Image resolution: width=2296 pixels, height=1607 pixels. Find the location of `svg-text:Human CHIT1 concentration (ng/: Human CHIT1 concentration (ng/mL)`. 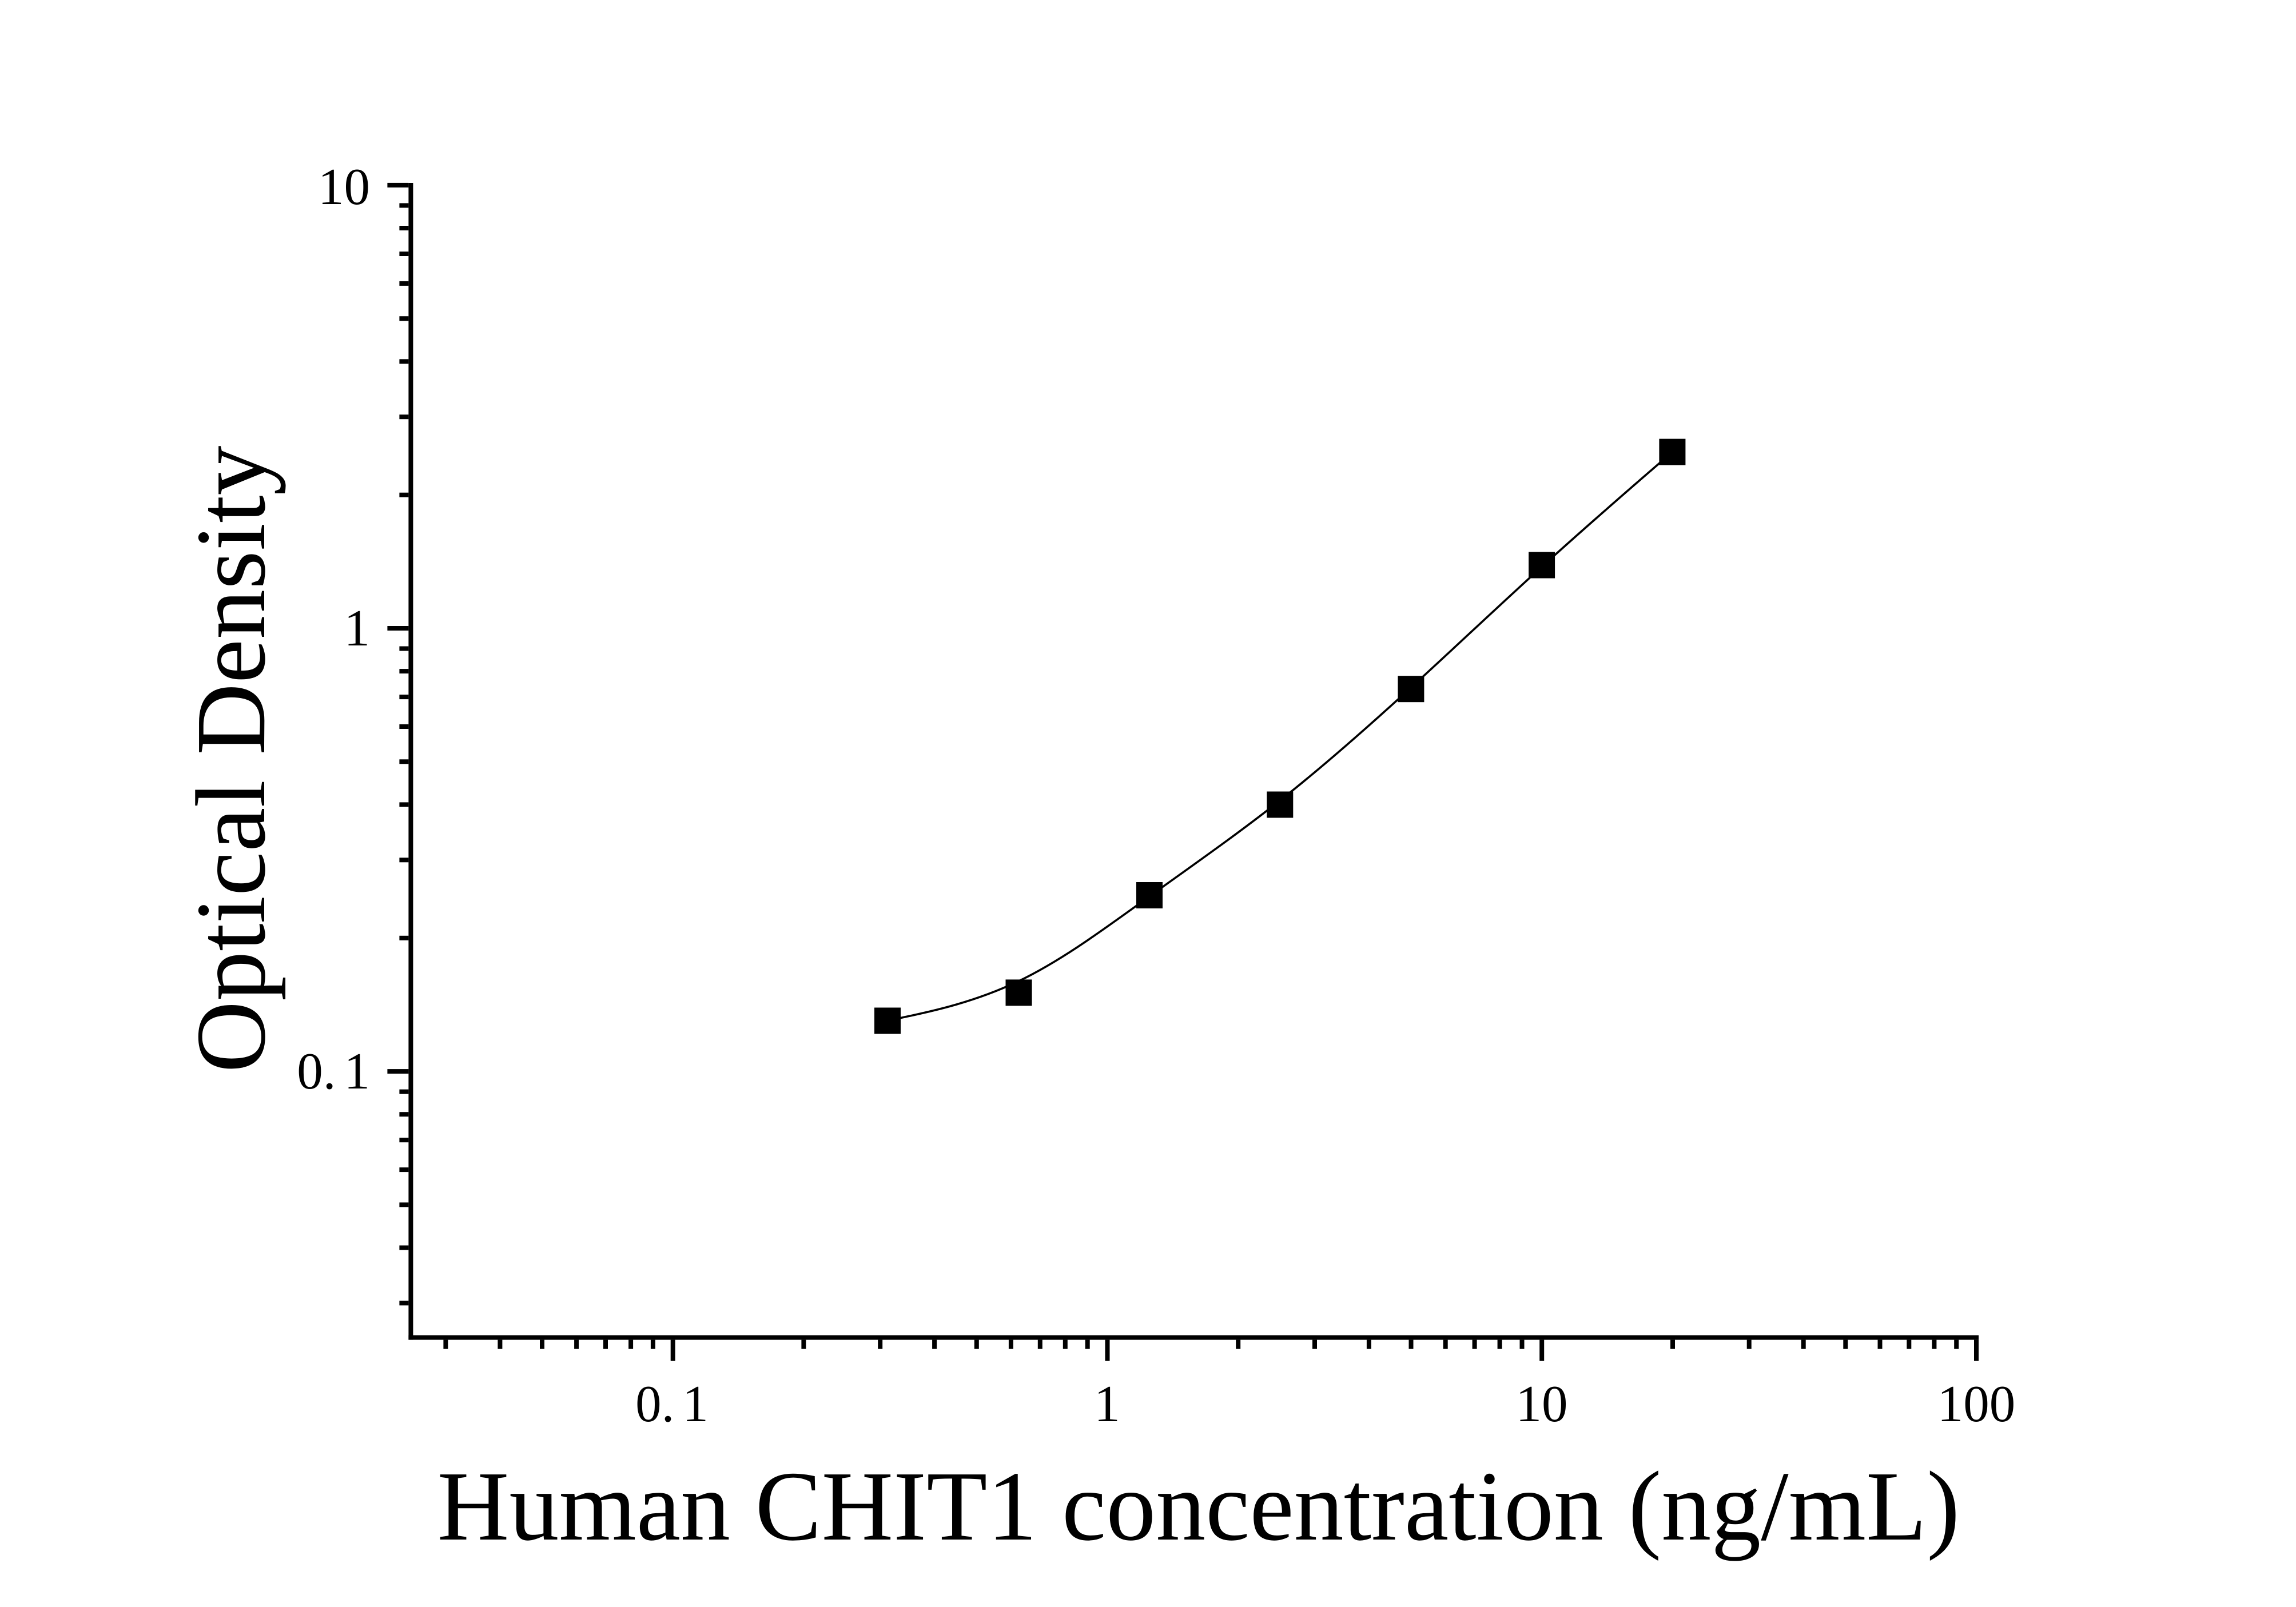

svg-text:Human CHIT1 concentration (ng/: Human CHIT1 concentration (ng/mL) is located at coordinates (1198, 1506).